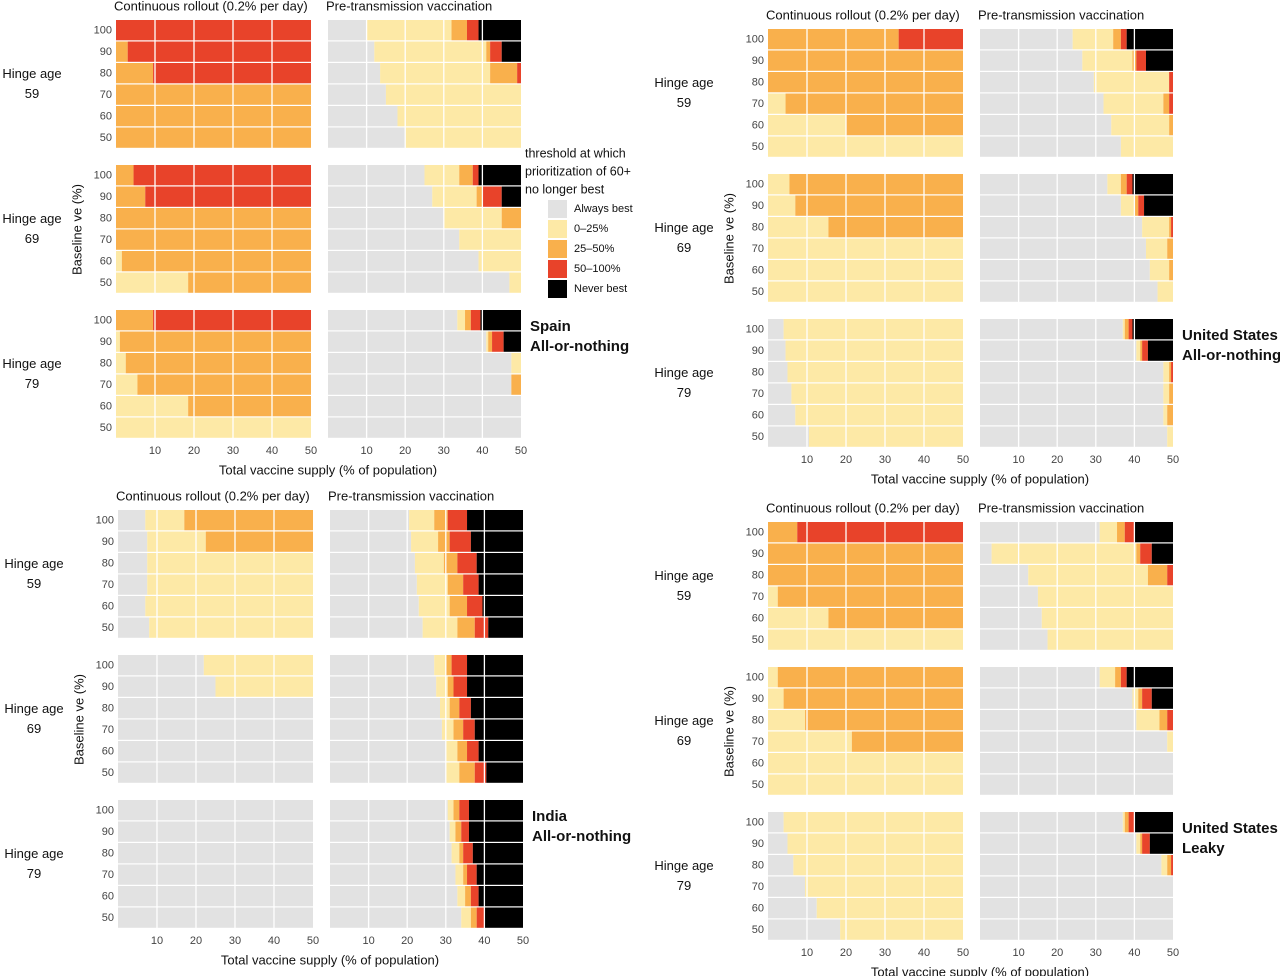  I want to click on legend-swatch, so click(557, 269).